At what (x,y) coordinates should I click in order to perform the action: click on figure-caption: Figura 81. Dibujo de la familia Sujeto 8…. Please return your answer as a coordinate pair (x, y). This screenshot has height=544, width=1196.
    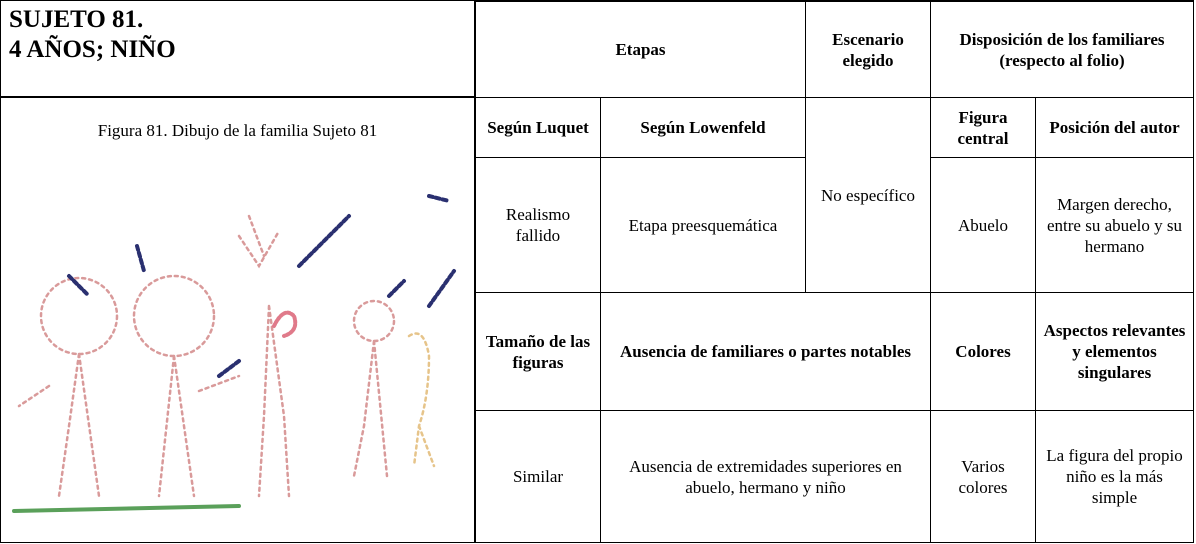
    Looking at the image, I should click on (237, 130).